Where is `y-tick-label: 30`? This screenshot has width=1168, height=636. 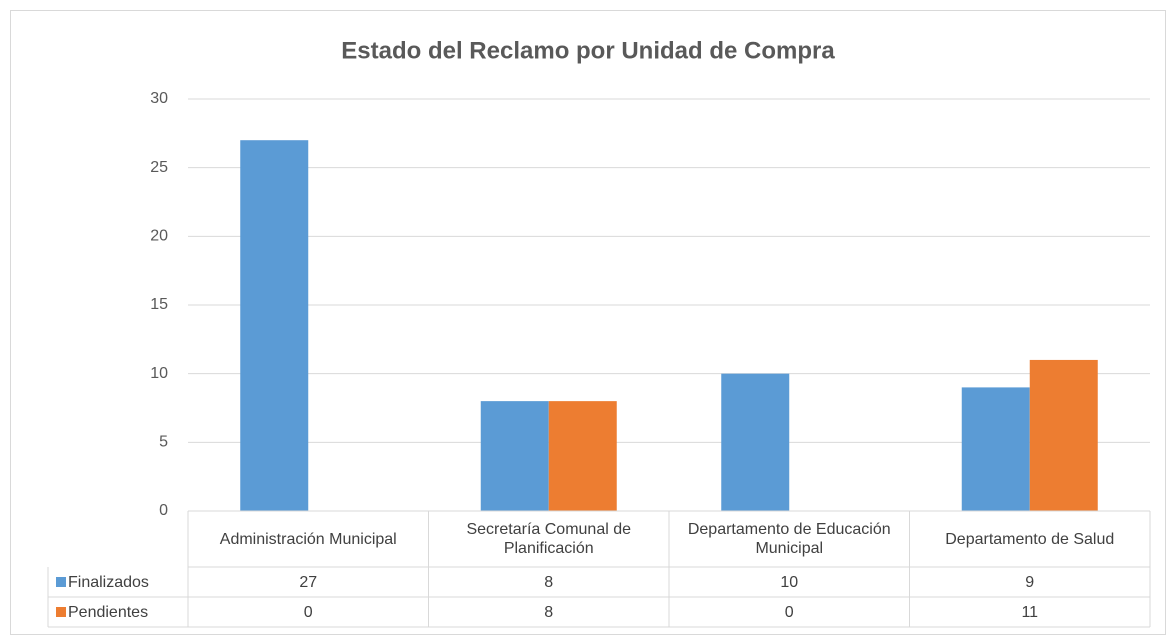 y-tick-label: 30 is located at coordinates (159, 98).